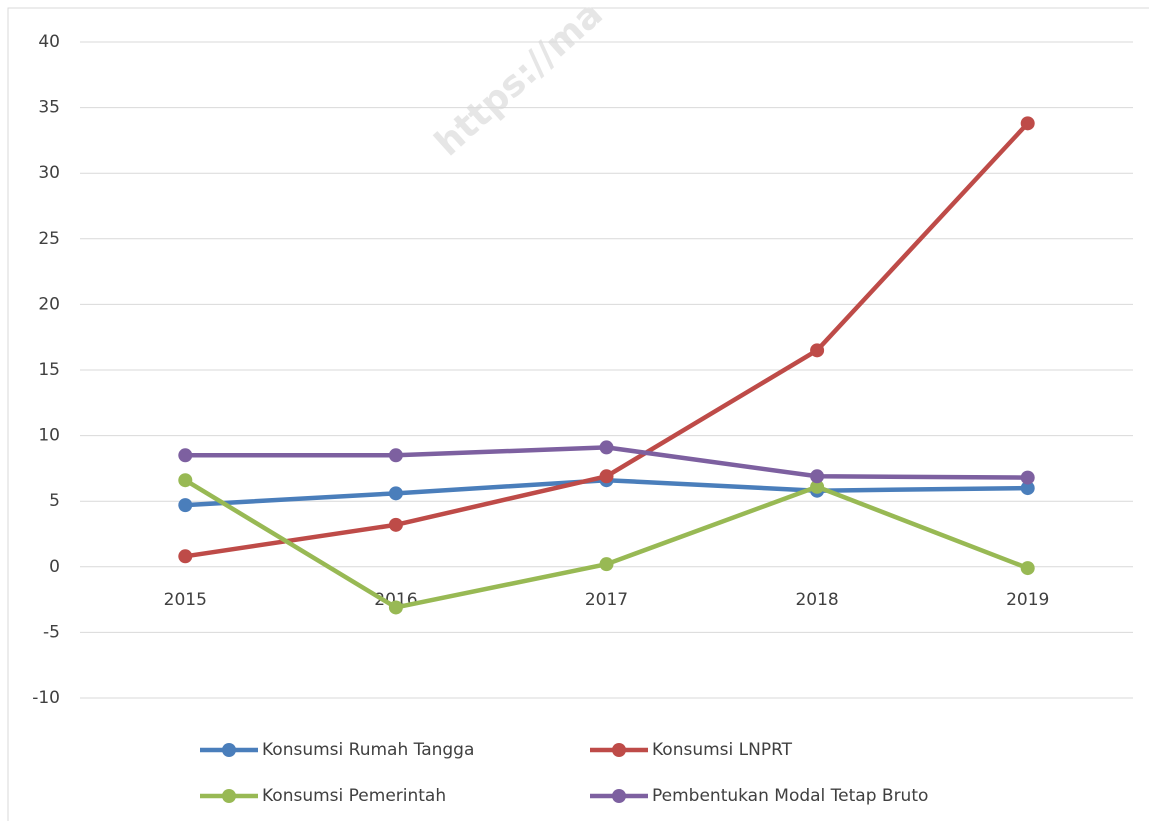  Describe the element at coordinates (49, 239) in the screenshot. I see `y-tick-label: 25` at that location.